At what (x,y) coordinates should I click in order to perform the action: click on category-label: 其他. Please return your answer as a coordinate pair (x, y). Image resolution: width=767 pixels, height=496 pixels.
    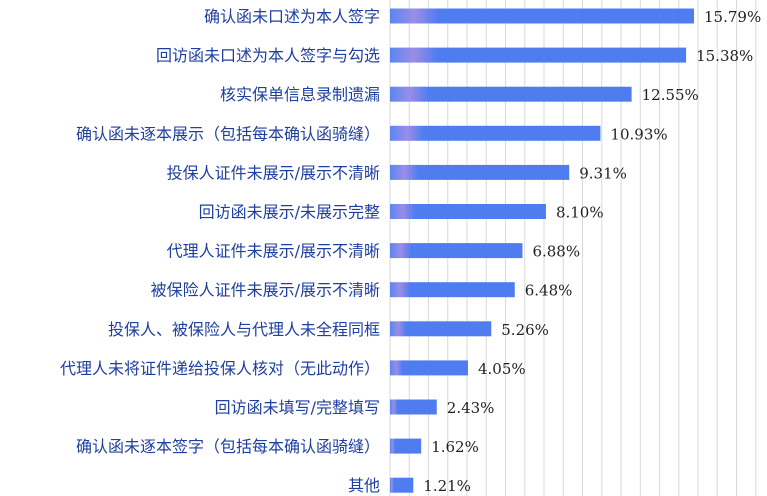
    Looking at the image, I should click on (364, 485).